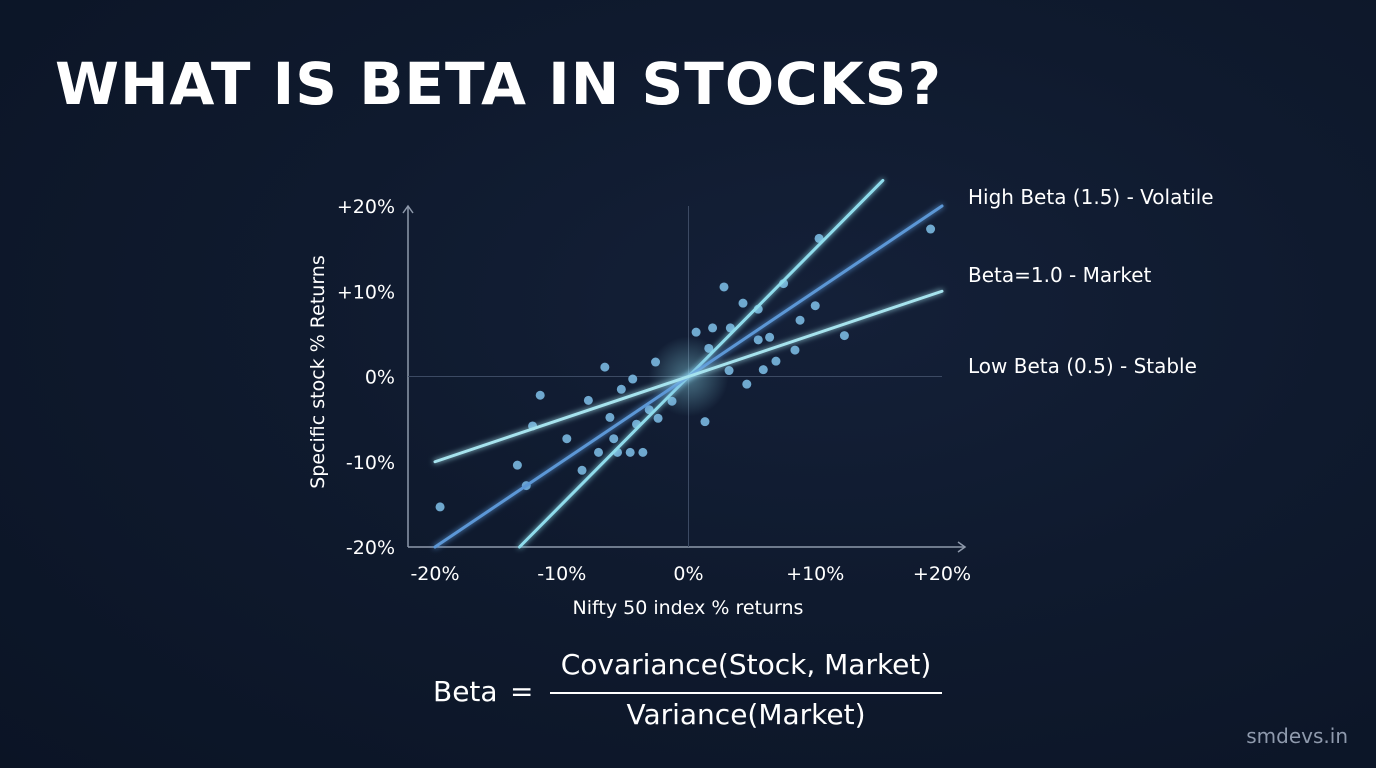 The image size is (1376, 768). Describe the element at coordinates (1297, 736) in the screenshot. I see `watermark: smdevs.in` at that location.